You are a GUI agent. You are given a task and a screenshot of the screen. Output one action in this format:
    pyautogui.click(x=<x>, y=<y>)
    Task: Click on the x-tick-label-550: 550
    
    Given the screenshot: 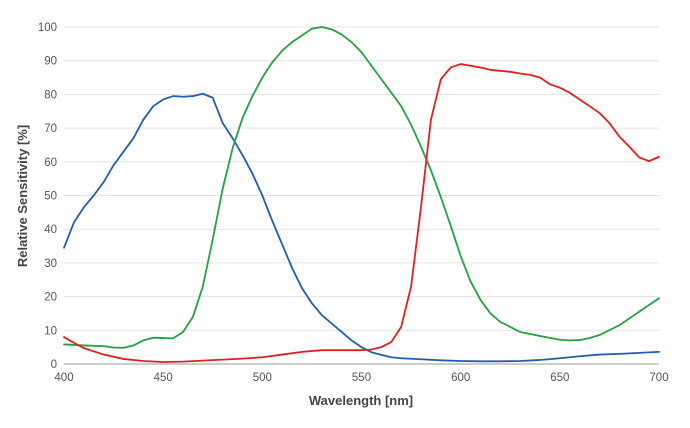 What is the action you would take?
    pyautogui.click(x=361, y=378)
    